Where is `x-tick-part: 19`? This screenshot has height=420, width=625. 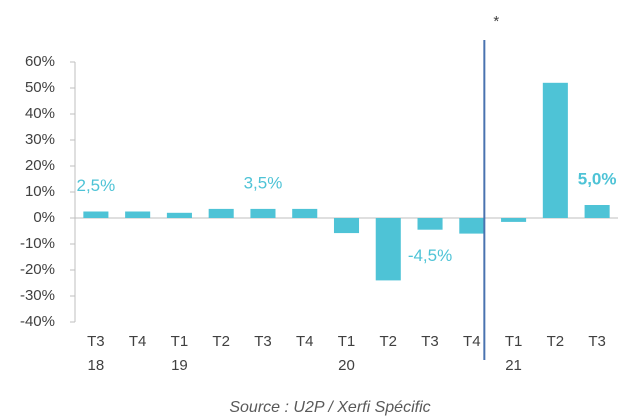 x-tick-part: 19 is located at coordinates (179, 365).